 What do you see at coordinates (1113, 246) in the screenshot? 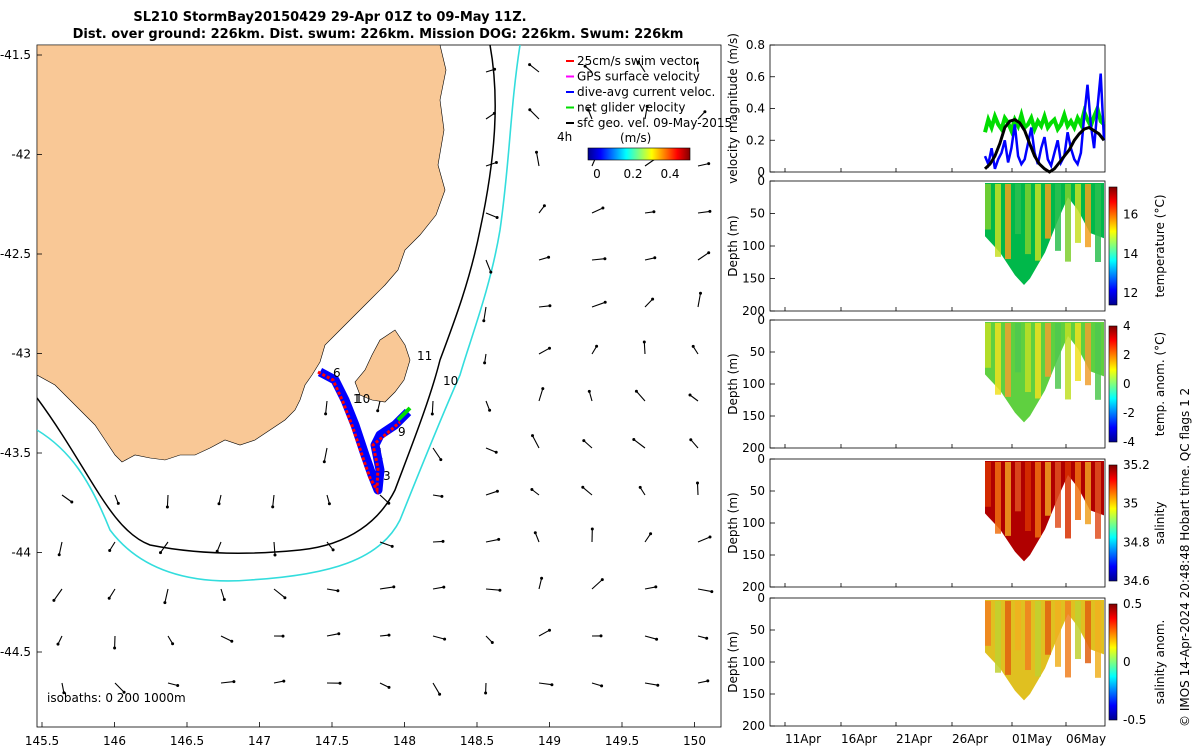
I see `panel-colorbar` at bounding box center [1113, 246].